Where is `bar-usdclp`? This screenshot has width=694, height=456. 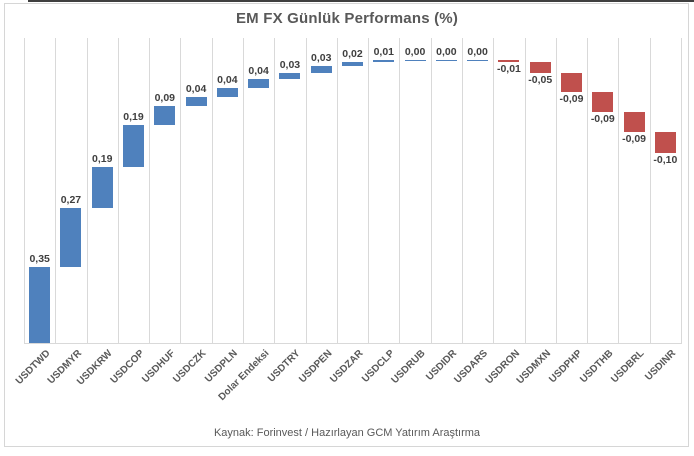
bar-usdclp is located at coordinates (384, 60).